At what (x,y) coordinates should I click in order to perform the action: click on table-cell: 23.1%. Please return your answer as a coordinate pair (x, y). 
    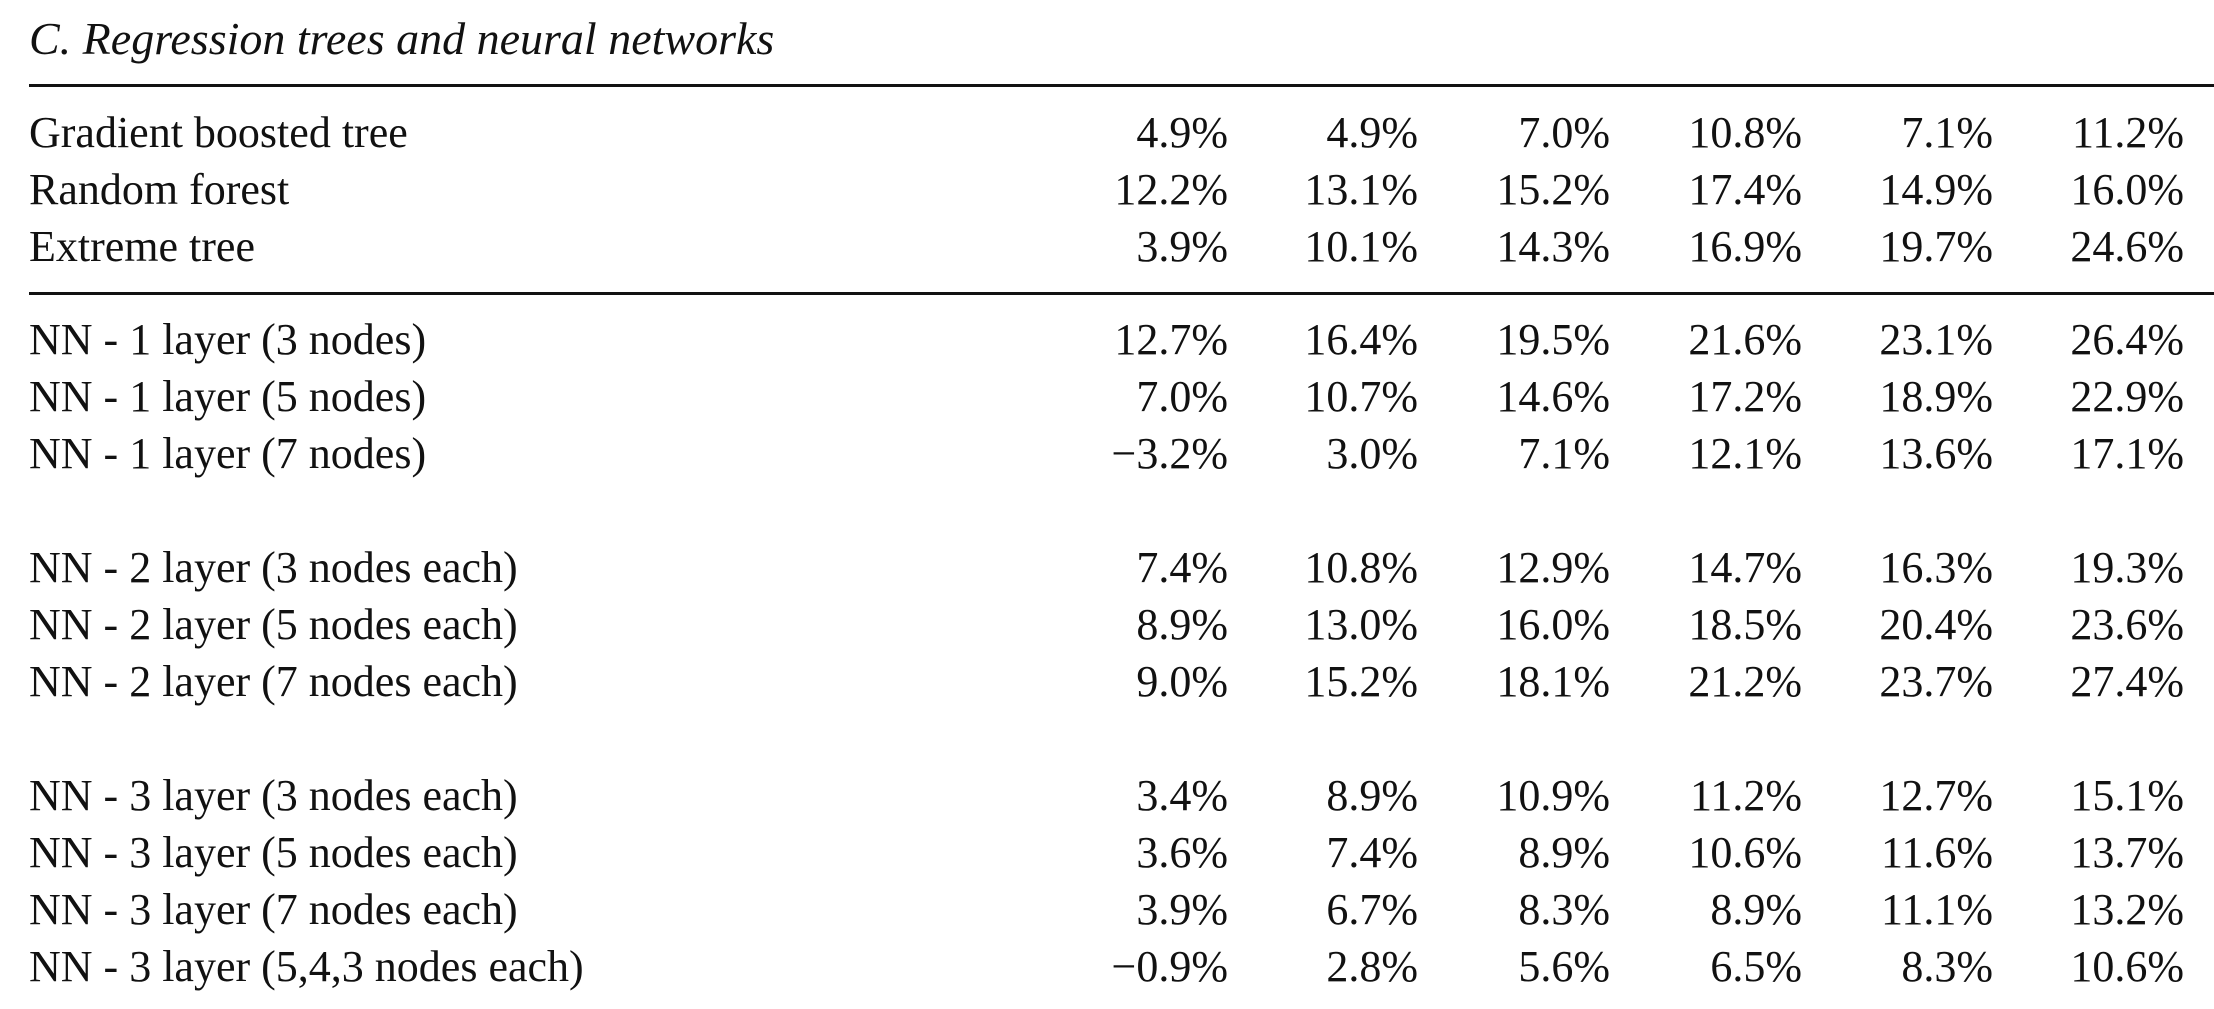
    Looking at the image, I should click on (1936, 339).